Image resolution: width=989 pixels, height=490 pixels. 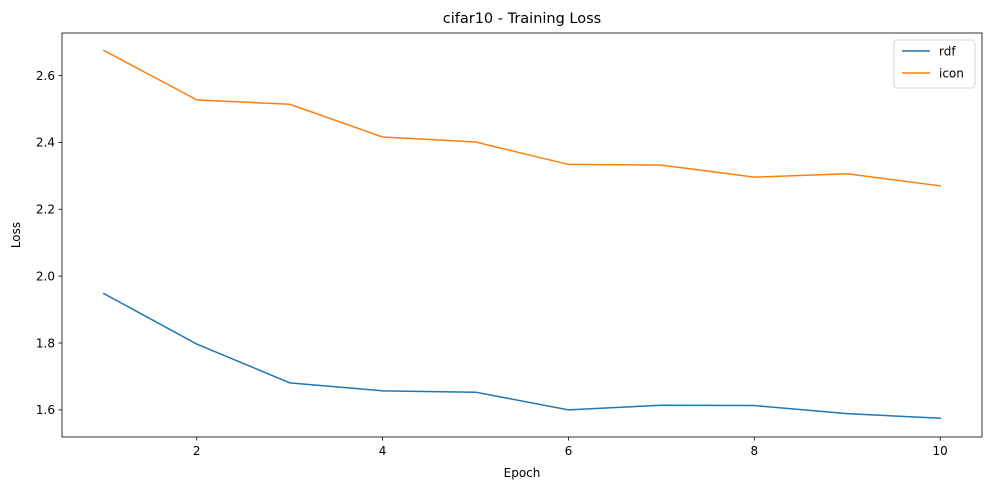 What do you see at coordinates (45, 210) in the screenshot?
I see `y-tick-label: 2.2` at bounding box center [45, 210].